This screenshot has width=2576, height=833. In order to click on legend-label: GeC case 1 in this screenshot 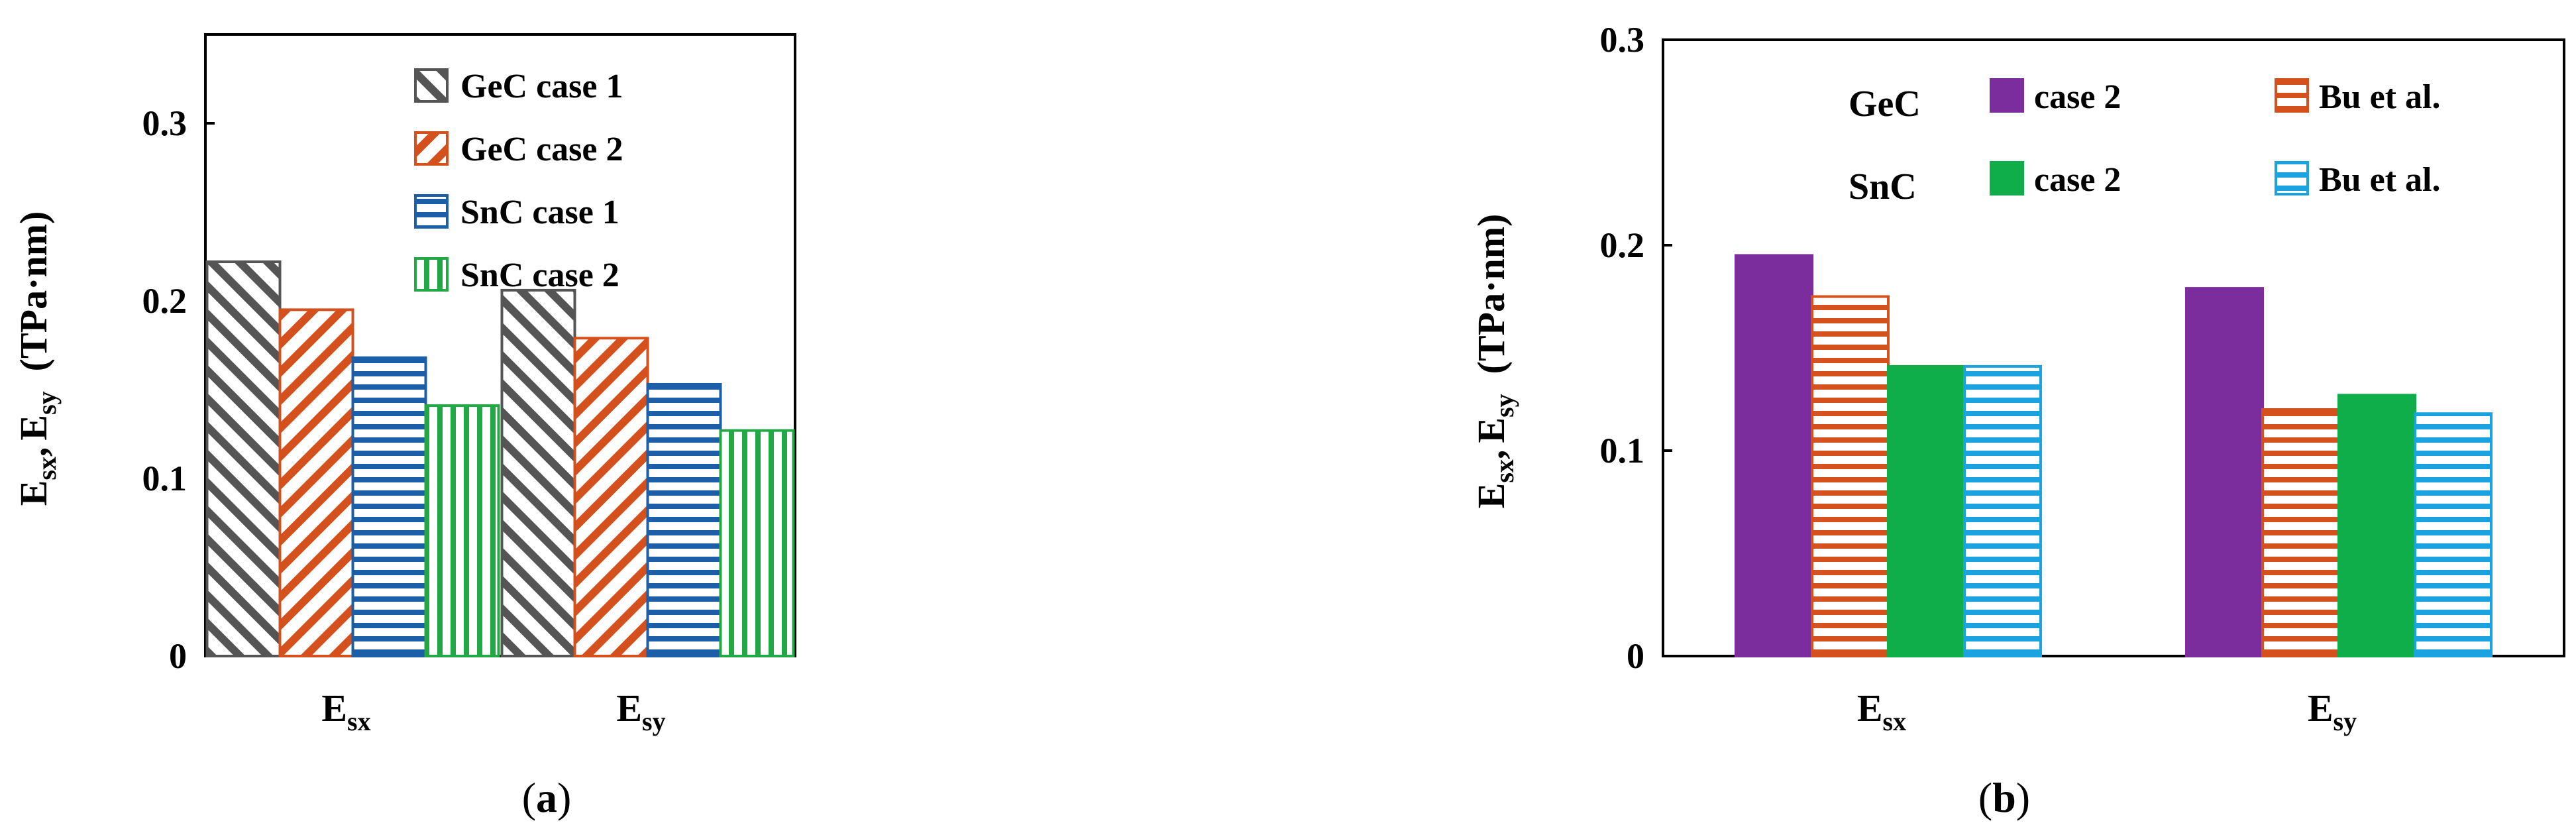, I will do `click(541, 87)`.